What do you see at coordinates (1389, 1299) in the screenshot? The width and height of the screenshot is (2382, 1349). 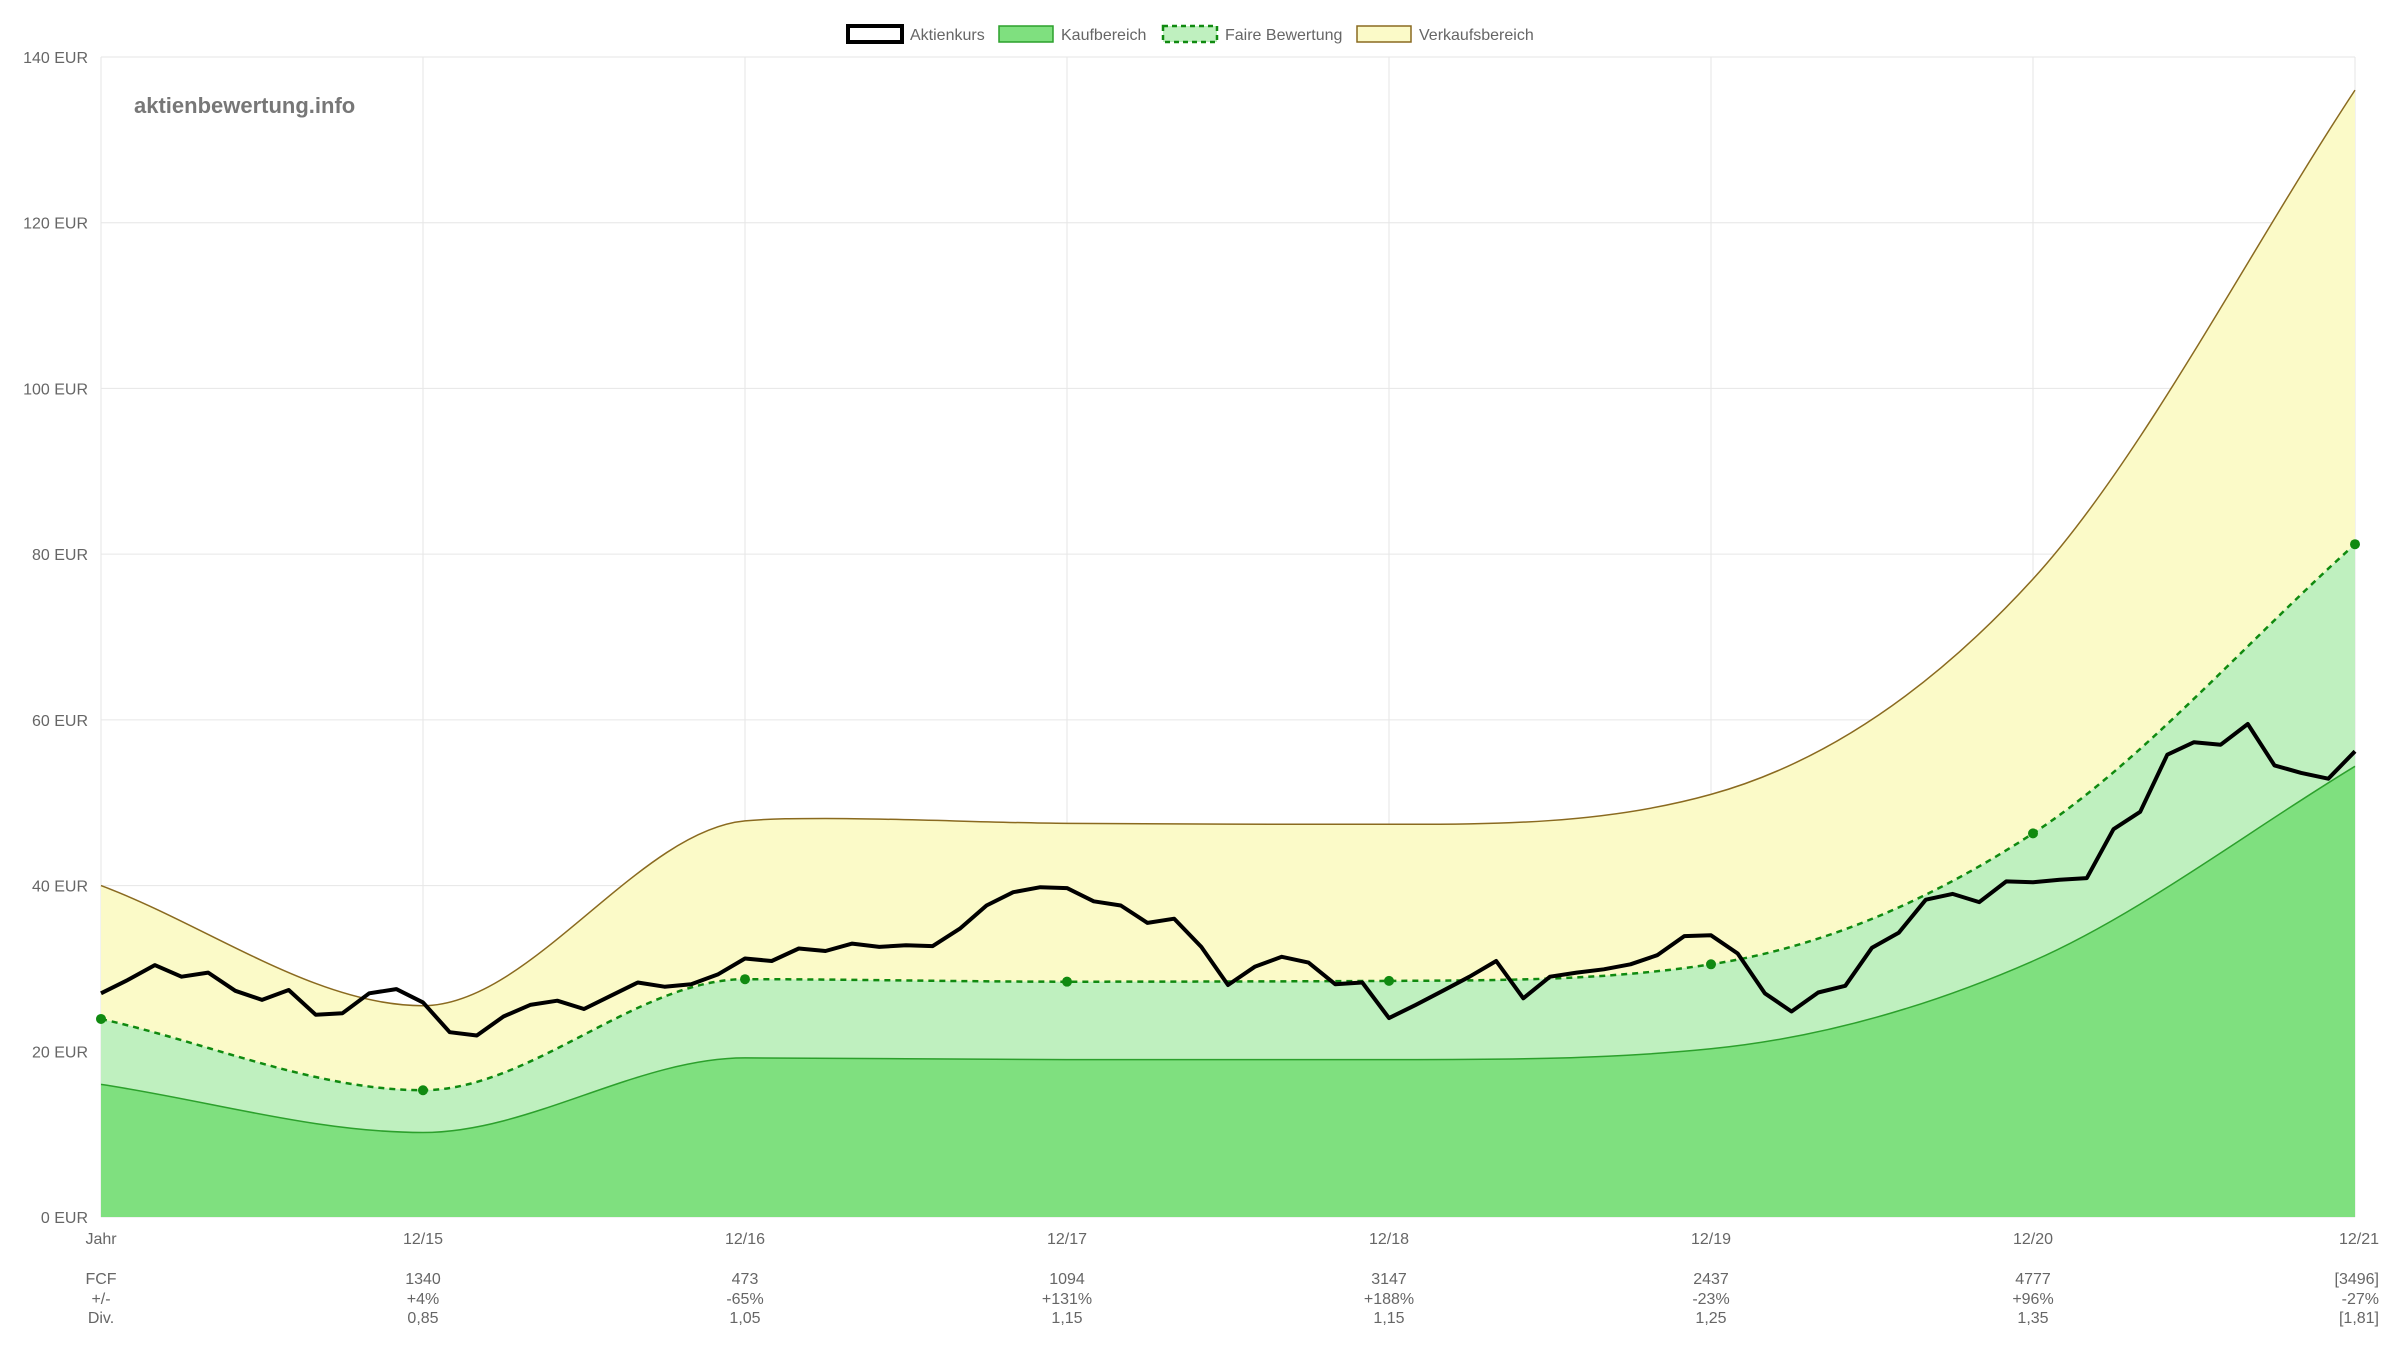 I see `table-cell: +188%` at bounding box center [1389, 1299].